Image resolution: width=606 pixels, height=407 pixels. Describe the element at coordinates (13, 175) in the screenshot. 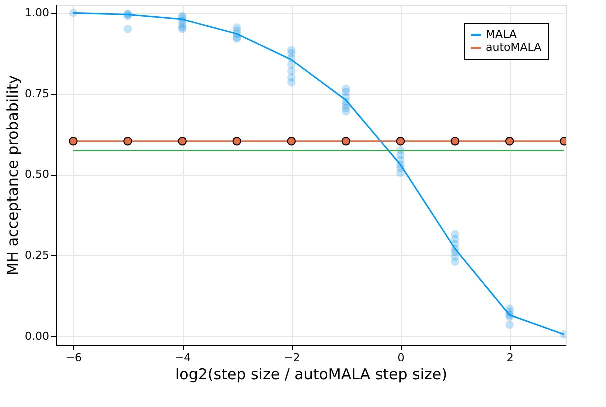

I see `y-axis-title: MH acceptance probability` at that location.